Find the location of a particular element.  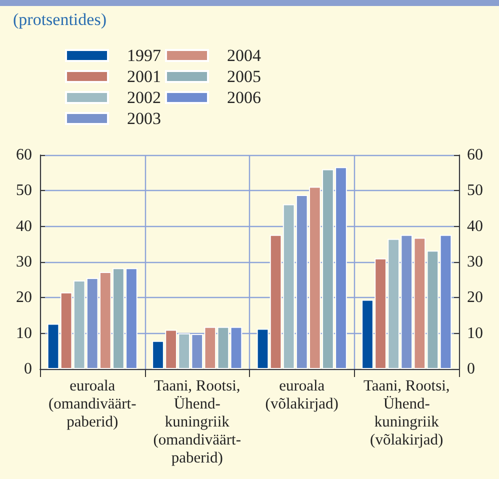

y-tick-label: 20 is located at coordinates (24, 297).